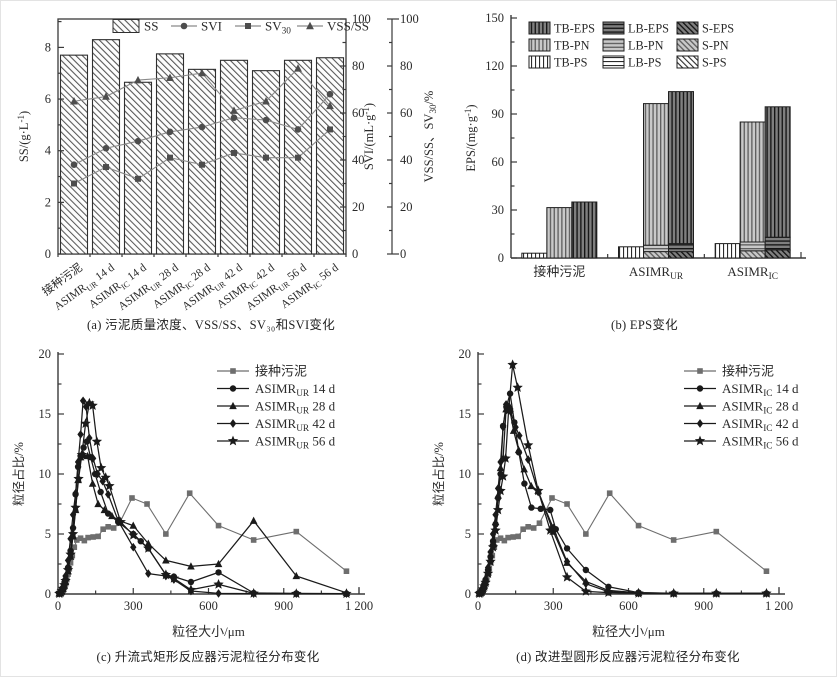  Describe the element at coordinates (648, 29) in the screenshot. I see `svg-text: LB-EPS` at that location.